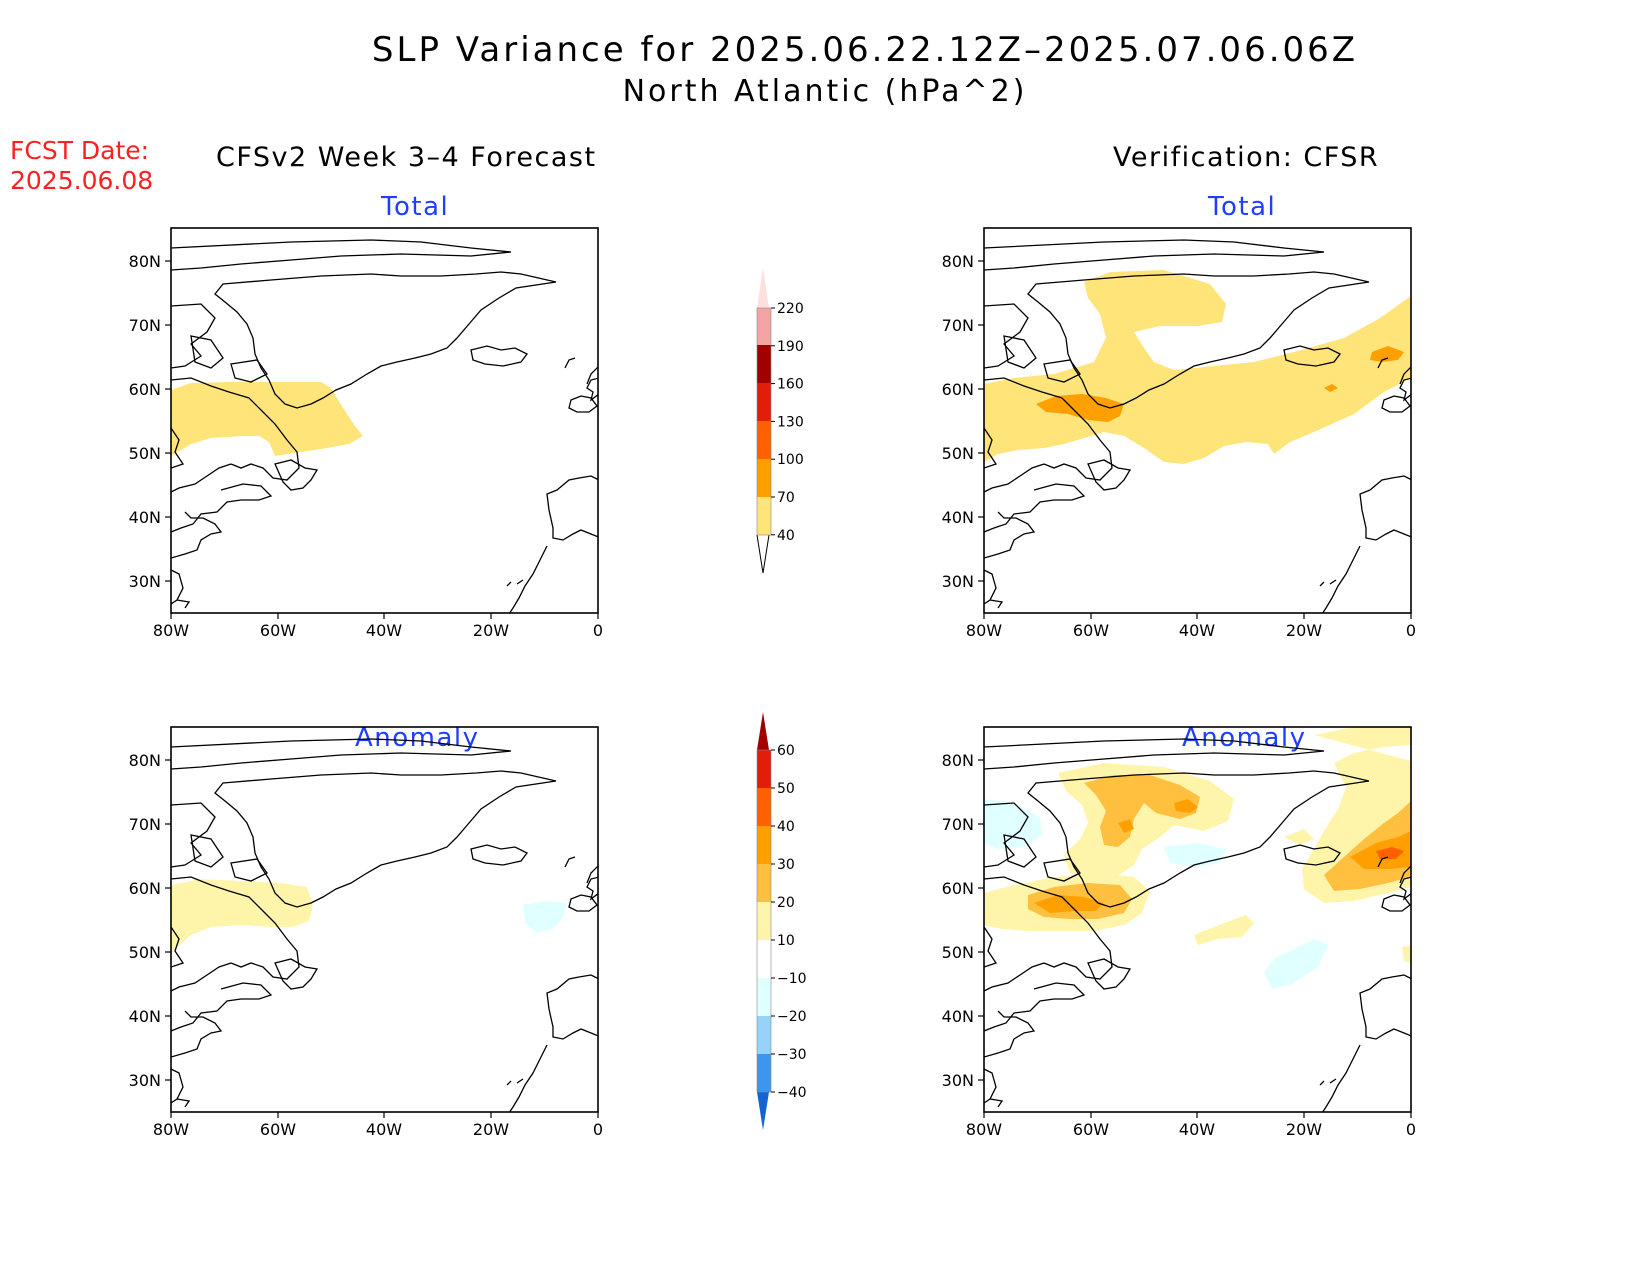 The width and height of the screenshot is (1650, 1275). I want to click on colorbar-tick-label: 60, so click(786, 751).